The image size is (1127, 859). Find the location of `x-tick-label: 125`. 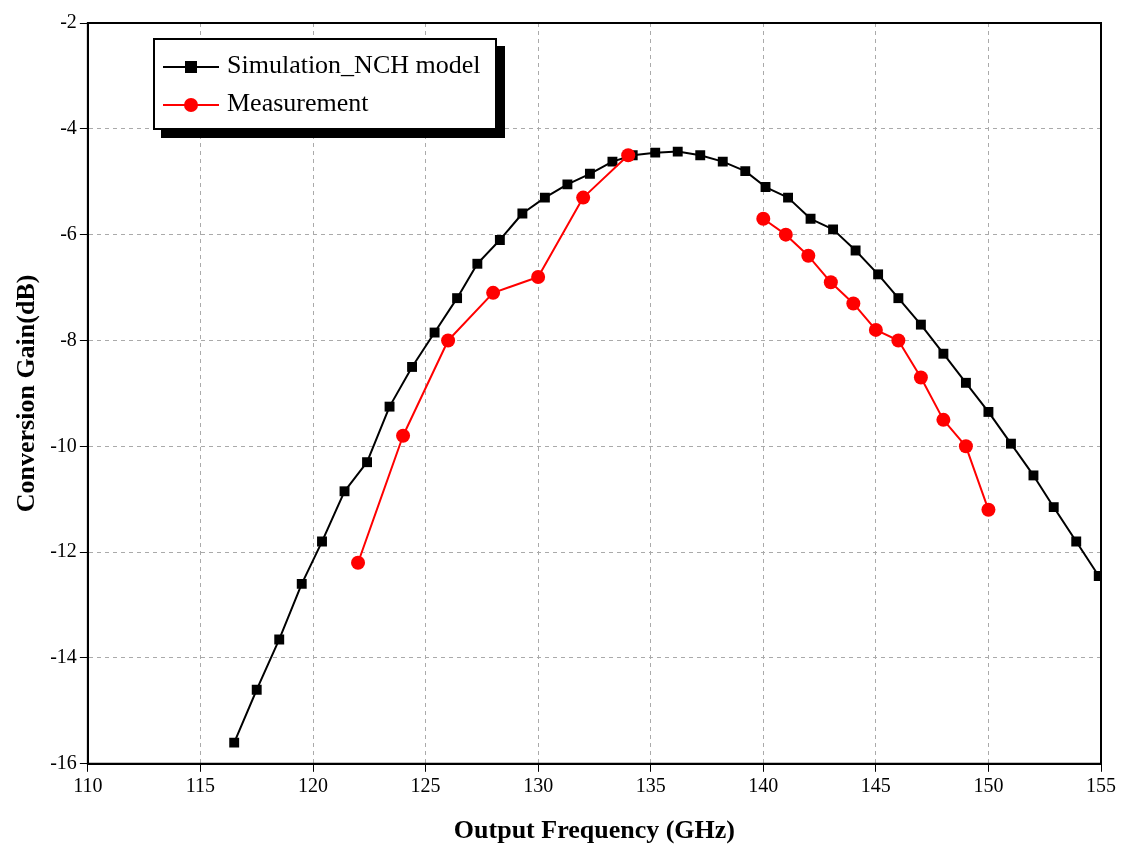

x-tick-label: 125 is located at coordinates (425, 785).